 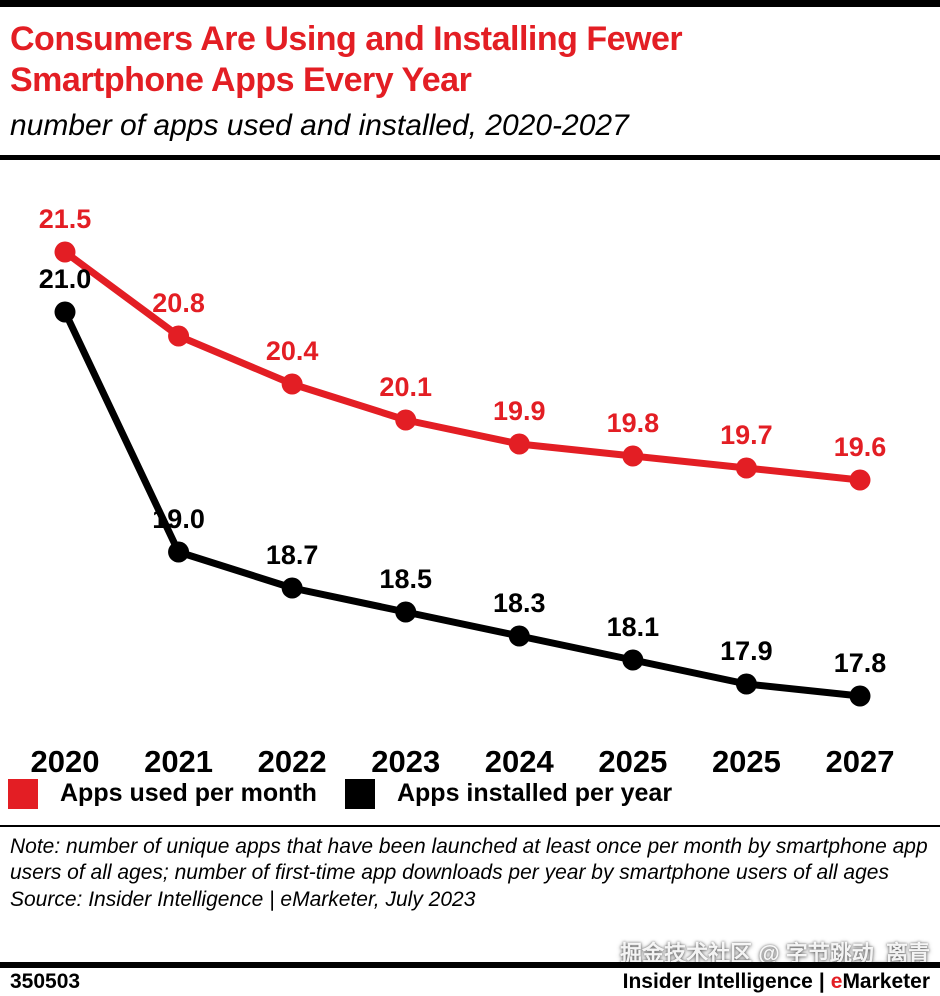 I want to click on header-divider, so click(x=470, y=157).